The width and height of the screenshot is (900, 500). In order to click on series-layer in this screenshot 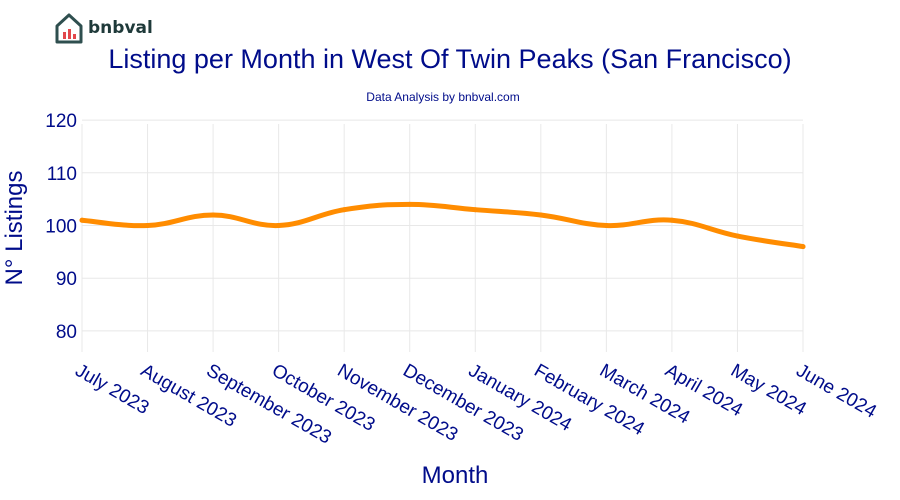, I will do `click(442, 225)`.